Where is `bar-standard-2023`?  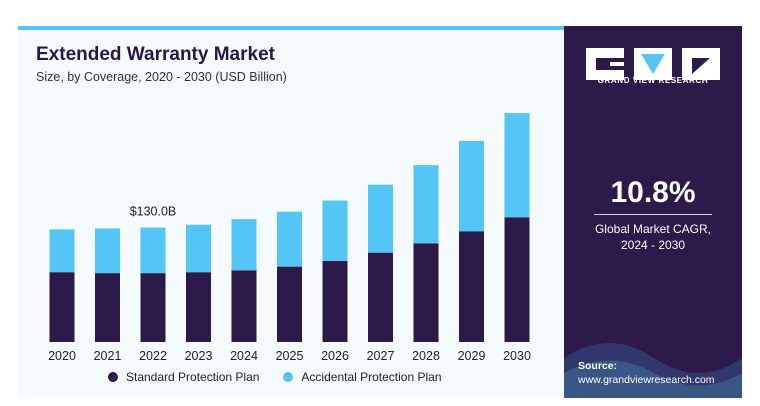
bar-standard-2023 is located at coordinates (198, 307).